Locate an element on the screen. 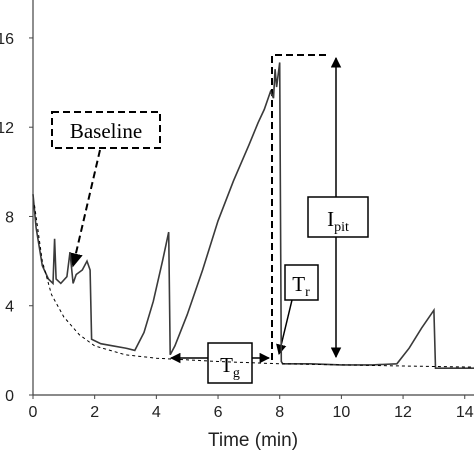  tr-box is located at coordinates (301, 282).